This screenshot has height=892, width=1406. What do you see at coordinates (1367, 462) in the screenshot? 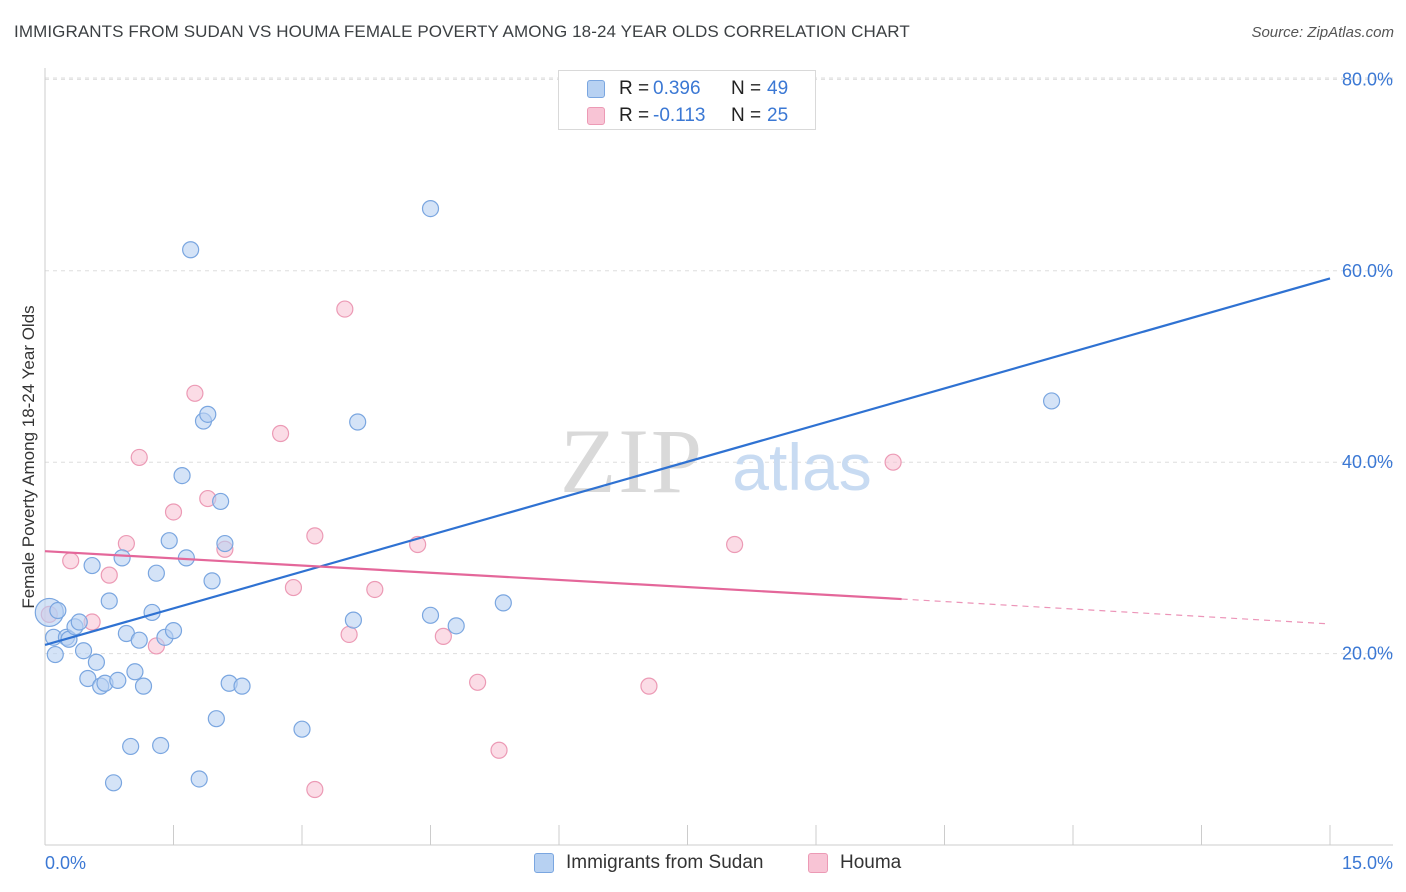
I see `y-tick-label: 40.0%` at bounding box center [1367, 462].